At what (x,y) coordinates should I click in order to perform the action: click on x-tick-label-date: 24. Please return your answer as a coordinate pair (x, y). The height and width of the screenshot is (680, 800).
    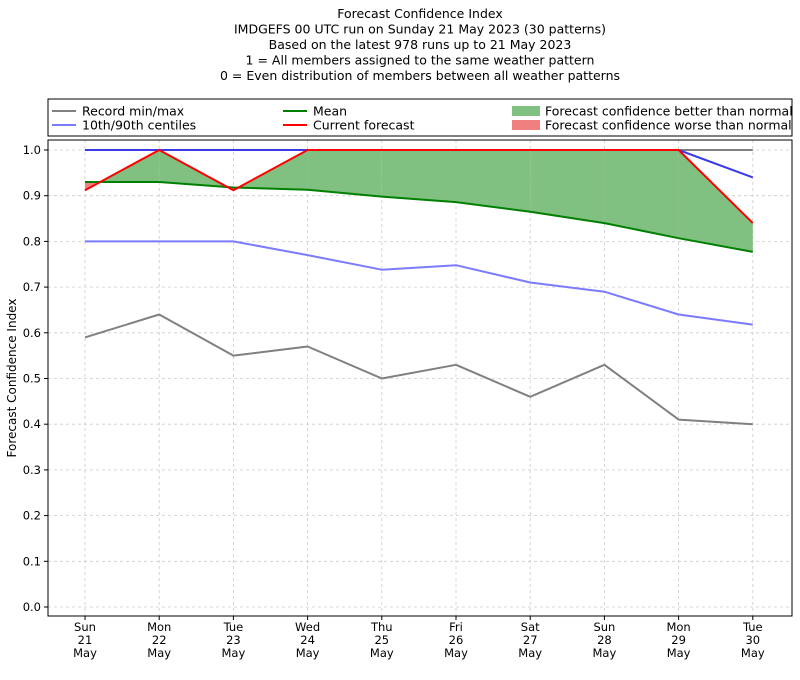
    Looking at the image, I should click on (307, 640).